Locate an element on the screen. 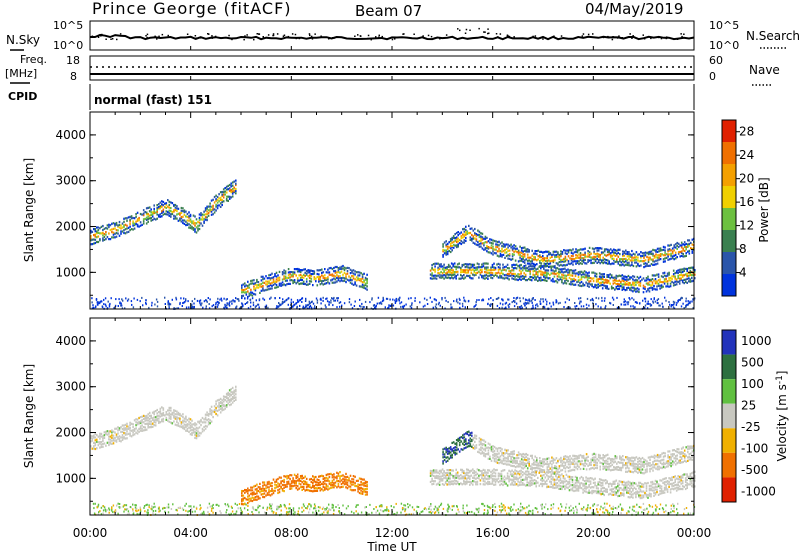 The width and height of the screenshot is (800, 554). freq-right-tick-bottom: 0 is located at coordinates (712, 76).